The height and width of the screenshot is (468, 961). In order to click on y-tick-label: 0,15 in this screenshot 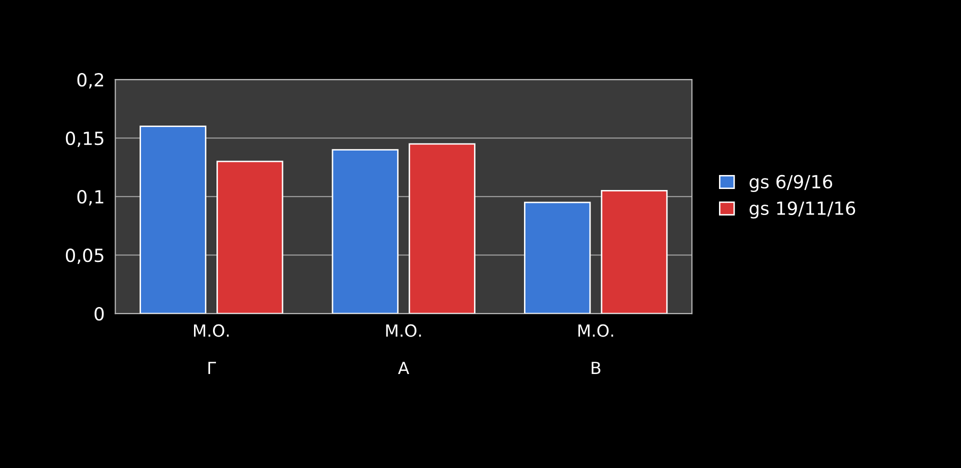, I will do `click(85, 140)`.